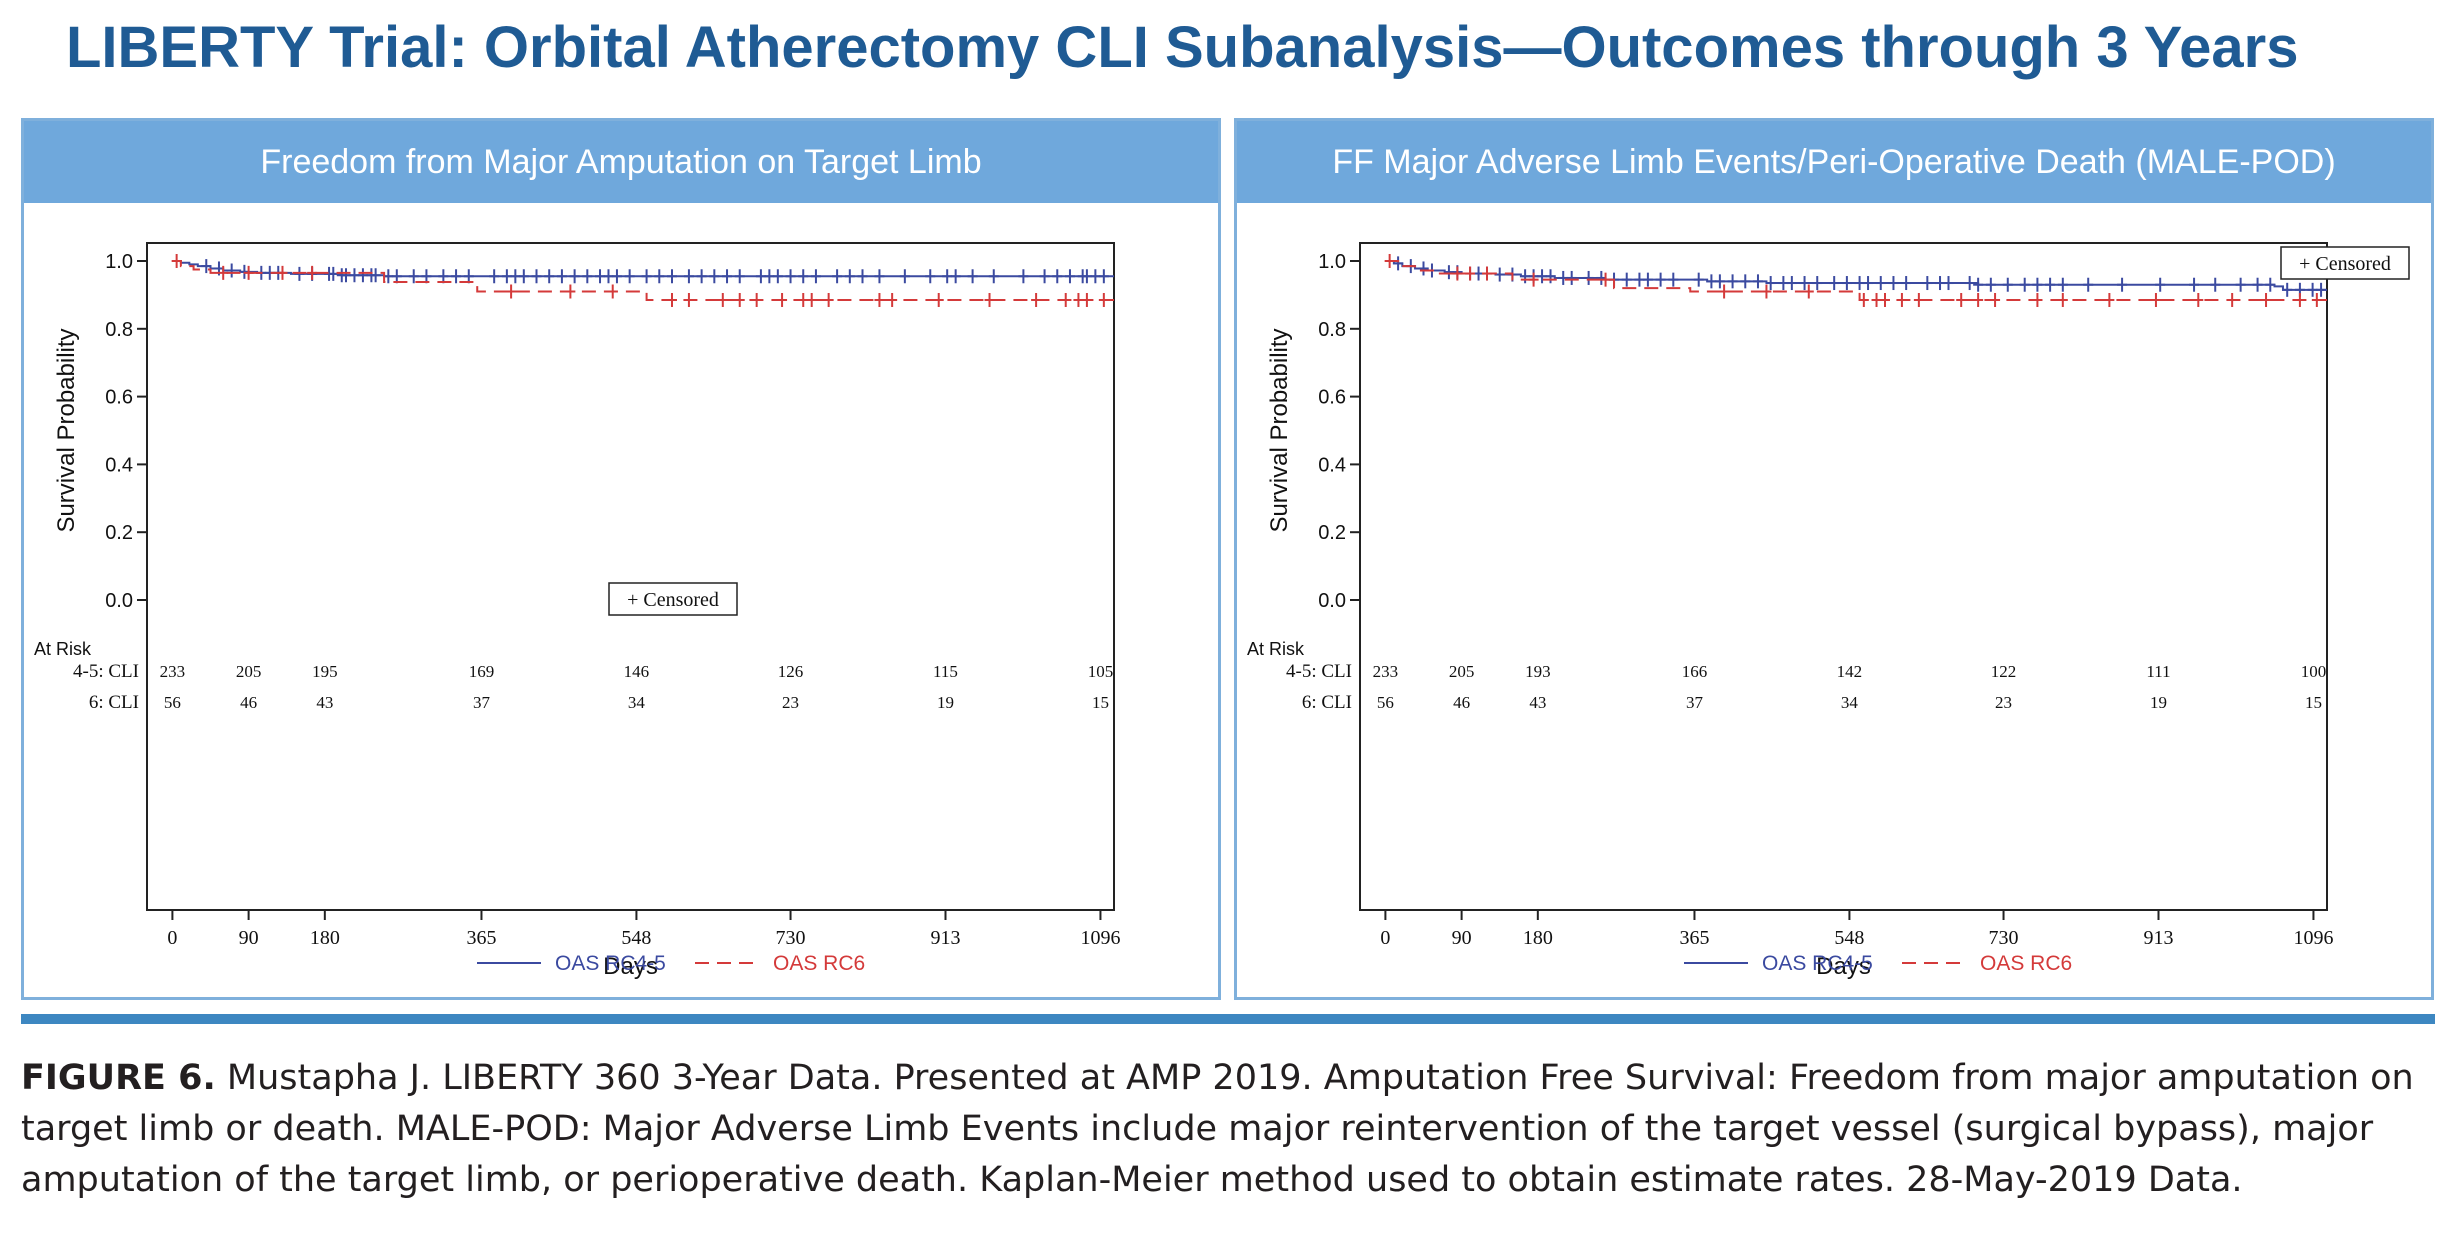 The image size is (2456, 1234). Describe the element at coordinates (2004, 671) in the screenshot. I see `at-risk-count: 122` at that location.